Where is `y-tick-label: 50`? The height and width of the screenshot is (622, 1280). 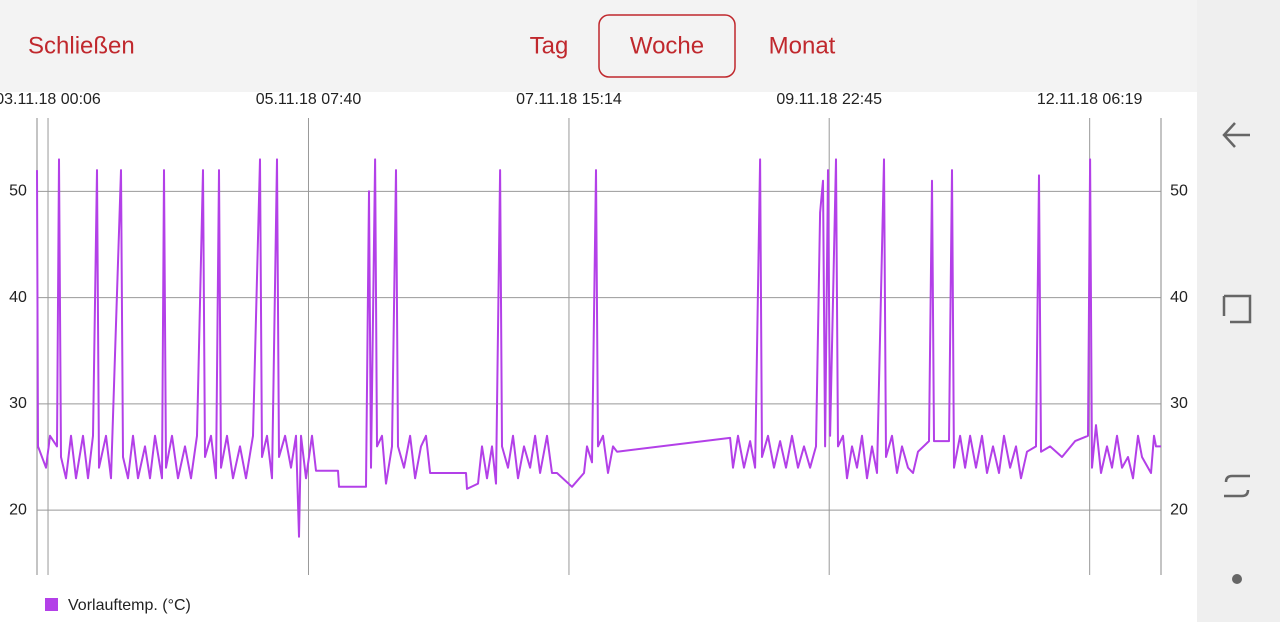
y-tick-label: 50 is located at coordinates (18, 191).